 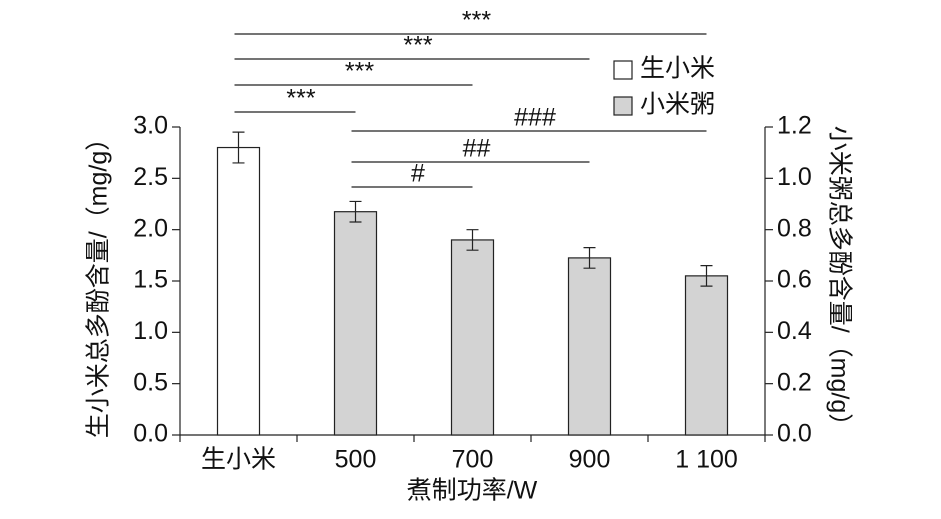 What do you see at coordinates (590, 460) in the screenshot?
I see `x-tick-label: 900` at bounding box center [590, 460].